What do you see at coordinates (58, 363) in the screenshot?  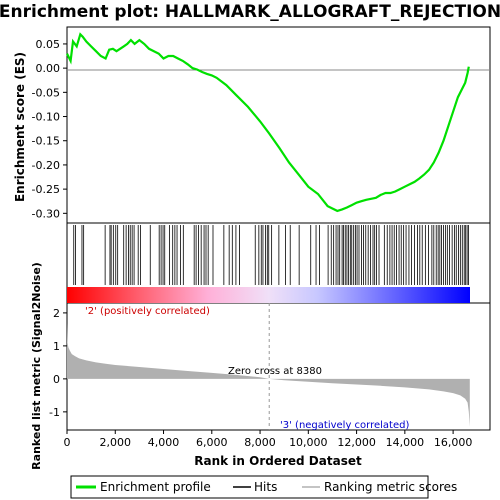 I see `metric-y-axis-ticks: 2 1 0 -1` at bounding box center [58, 363].